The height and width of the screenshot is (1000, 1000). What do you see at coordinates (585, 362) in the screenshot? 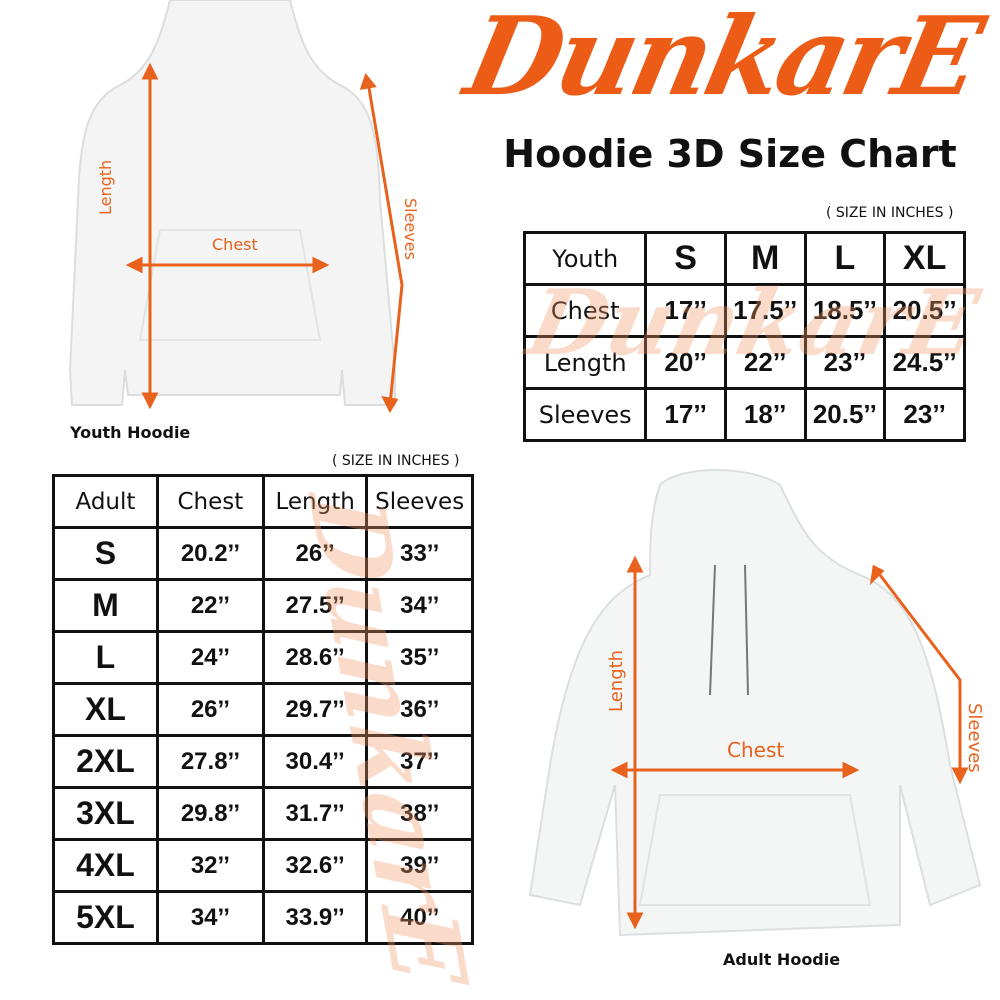
I see `row-label: Length` at bounding box center [585, 362].